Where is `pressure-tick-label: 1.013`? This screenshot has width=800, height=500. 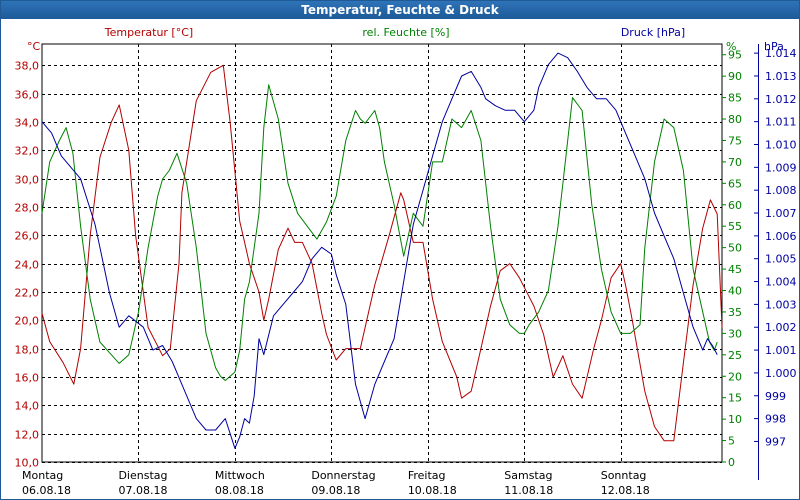 pressure-tick-label: 1.013 is located at coordinates (781, 76).